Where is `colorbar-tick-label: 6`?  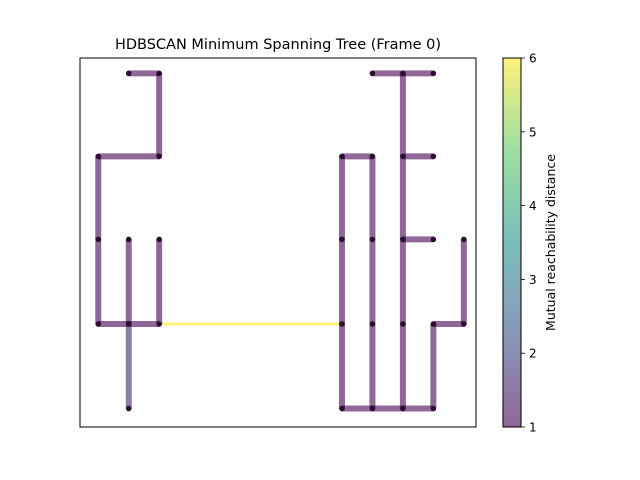 colorbar-tick-label: 6 is located at coordinates (533, 59).